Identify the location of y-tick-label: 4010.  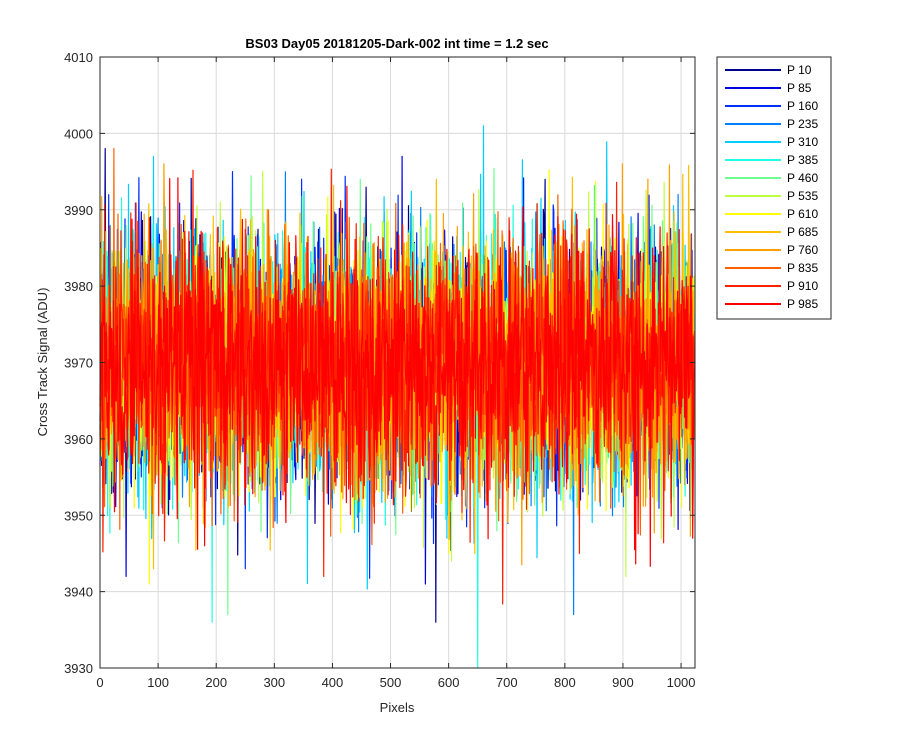
(78, 57).